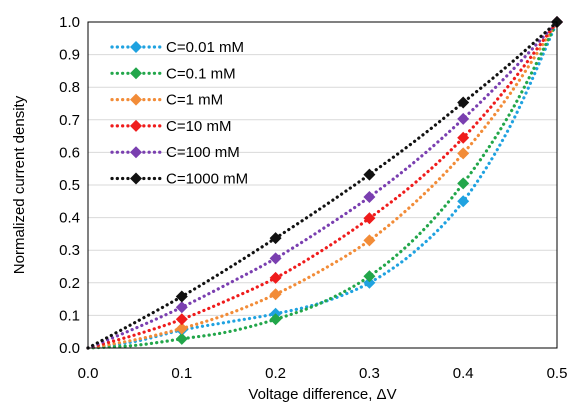 Image resolution: width=570 pixels, height=403 pixels. I want to click on y-tick-label: 0.3, so click(69, 250).